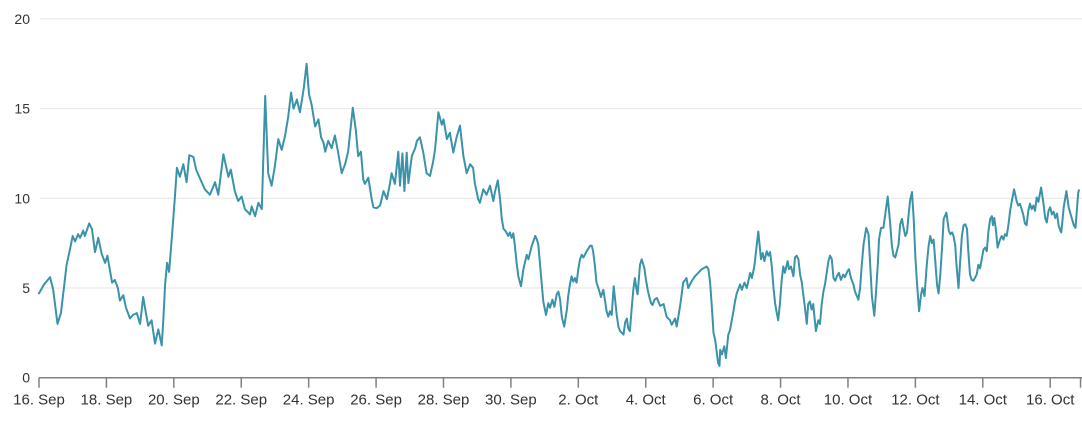  Describe the element at coordinates (915, 400) in the screenshot. I see `x-axis-label: 12. Oct` at that location.